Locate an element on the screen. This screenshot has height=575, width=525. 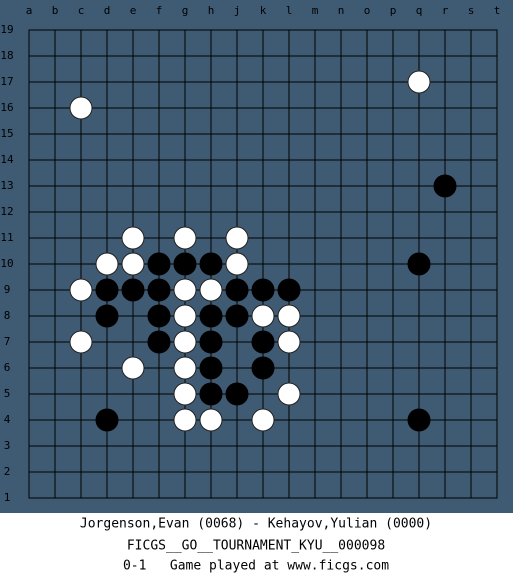
column-label: m is located at coordinates (315, 10).